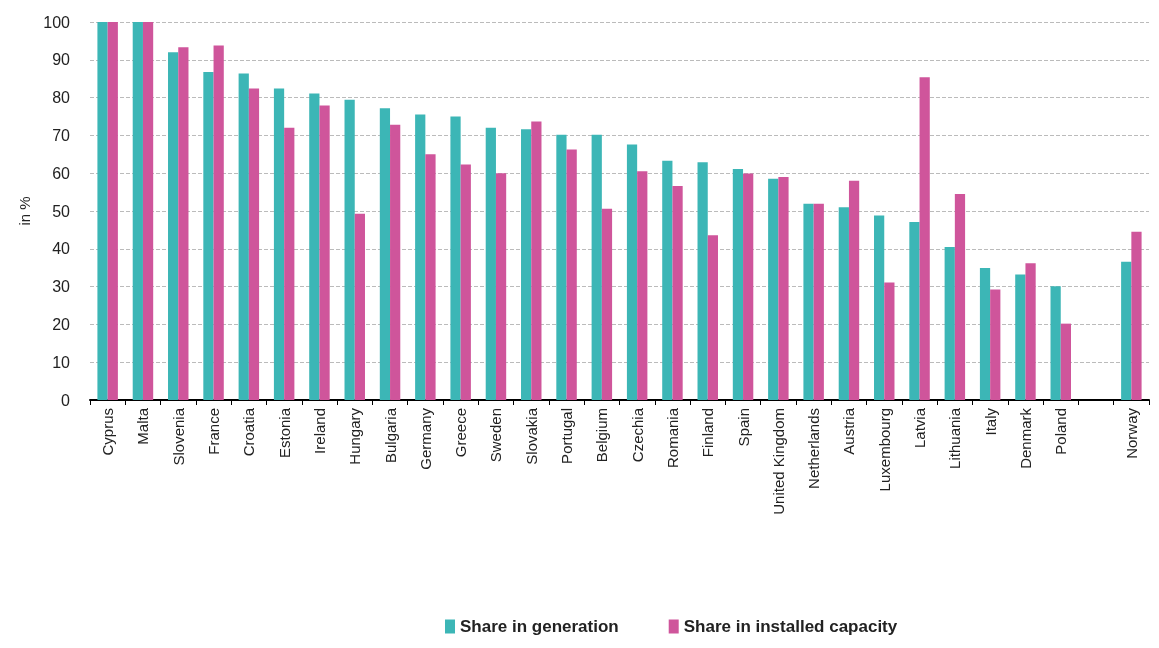 The image size is (1159, 648). What do you see at coordinates (24, 211) in the screenshot?
I see `y-axis-title: in %` at bounding box center [24, 211].